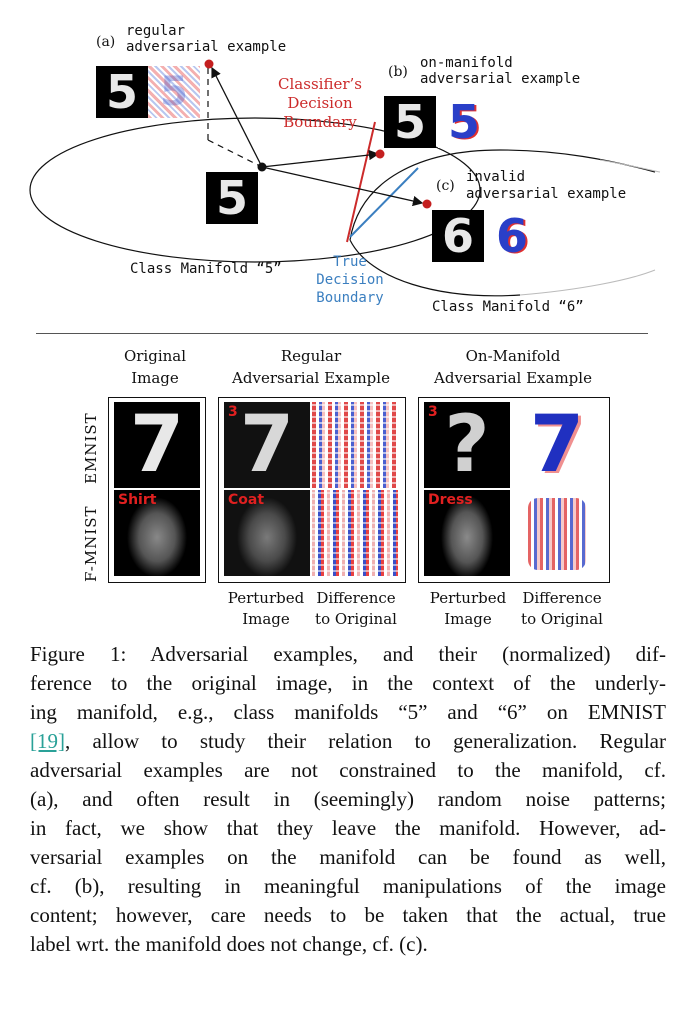 This screenshot has width=696, height=1019. I want to click on regular-emnist-perturbed: 7 3, so click(267, 445).